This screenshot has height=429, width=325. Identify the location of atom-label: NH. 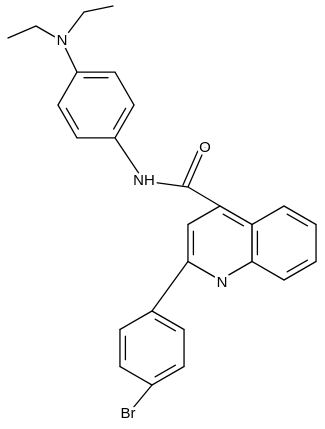
(144, 180).